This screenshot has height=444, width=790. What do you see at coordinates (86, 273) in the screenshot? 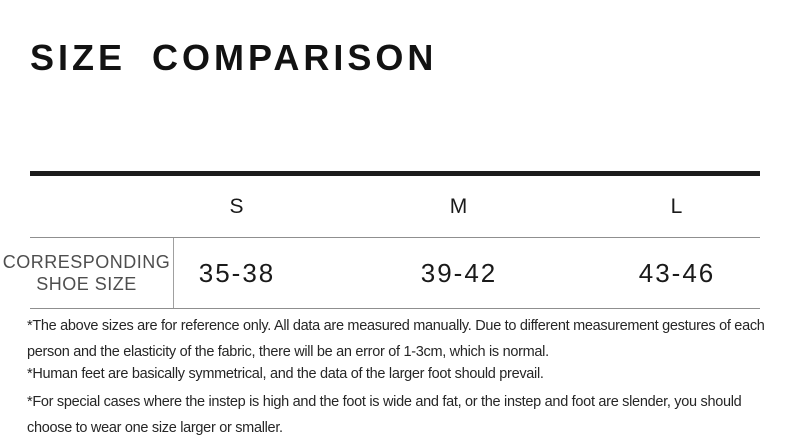
I see `row-header-shoe-size: CORRESPONDING SHOE SIZE` at bounding box center [86, 273].